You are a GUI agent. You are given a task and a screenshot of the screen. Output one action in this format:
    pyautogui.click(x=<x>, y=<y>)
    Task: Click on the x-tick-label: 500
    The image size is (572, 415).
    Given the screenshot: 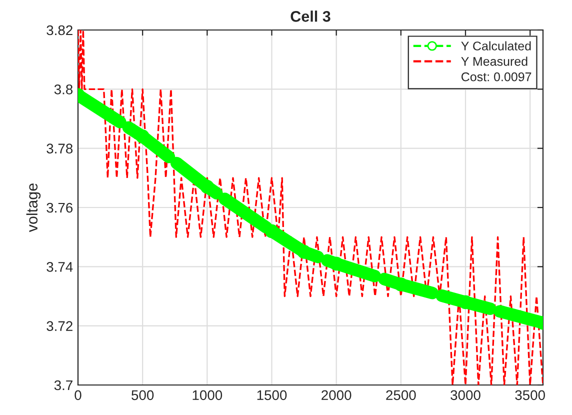 What is the action you would take?
    pyautogui.click(x=143, y=395)
    